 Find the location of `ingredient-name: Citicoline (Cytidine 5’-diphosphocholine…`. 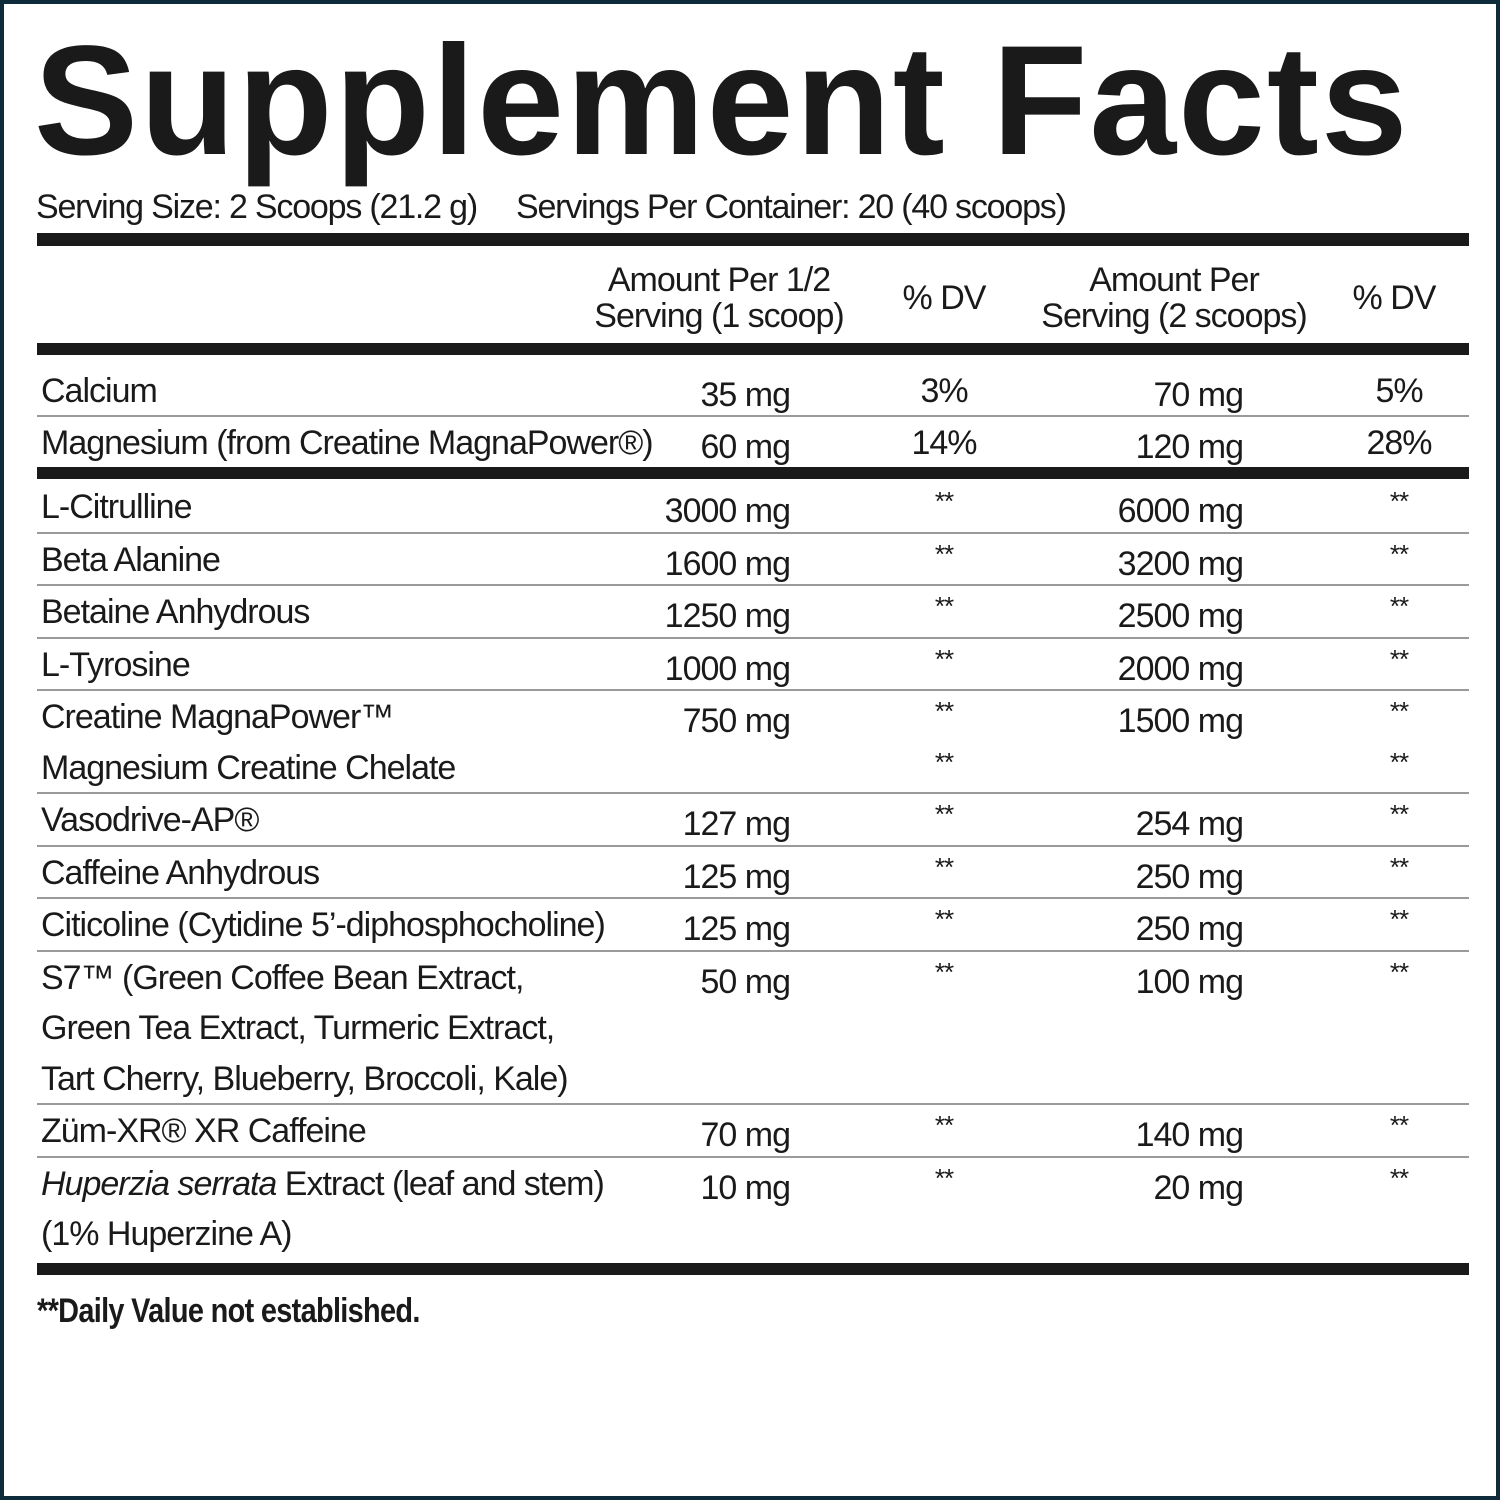

ingredient-name: Citicoline (Cytidine 5’-diphosphocholine… is located at coordinates (323, 925).